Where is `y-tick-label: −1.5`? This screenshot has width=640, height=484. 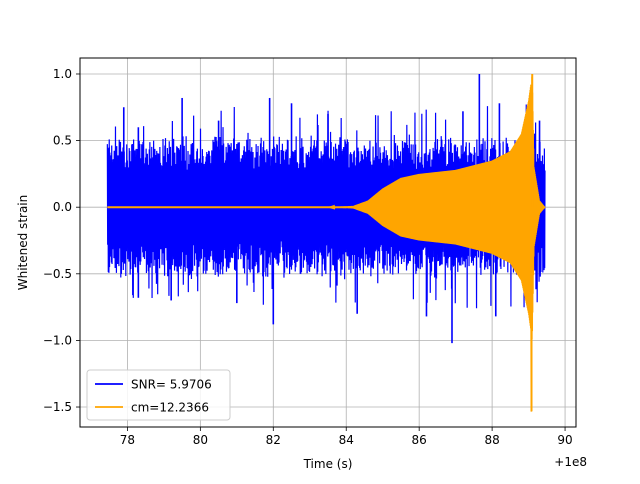 y-tick-label: −1.5 is located at coordinates (57, 407).